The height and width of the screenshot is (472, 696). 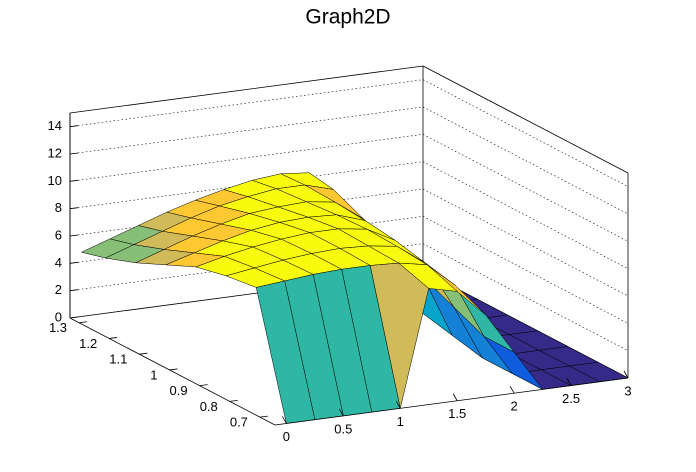 I want to click on x-tick-label: 0, so click(x=286, y=436).